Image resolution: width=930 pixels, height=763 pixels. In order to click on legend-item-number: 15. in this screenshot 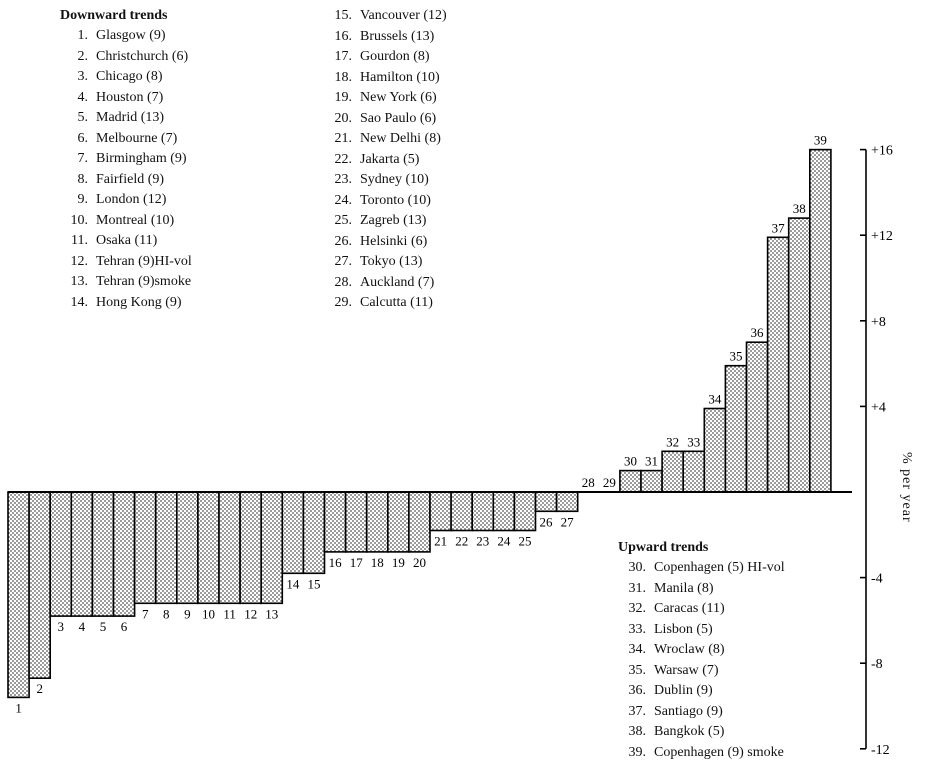, I will do `click(342, 16)`.